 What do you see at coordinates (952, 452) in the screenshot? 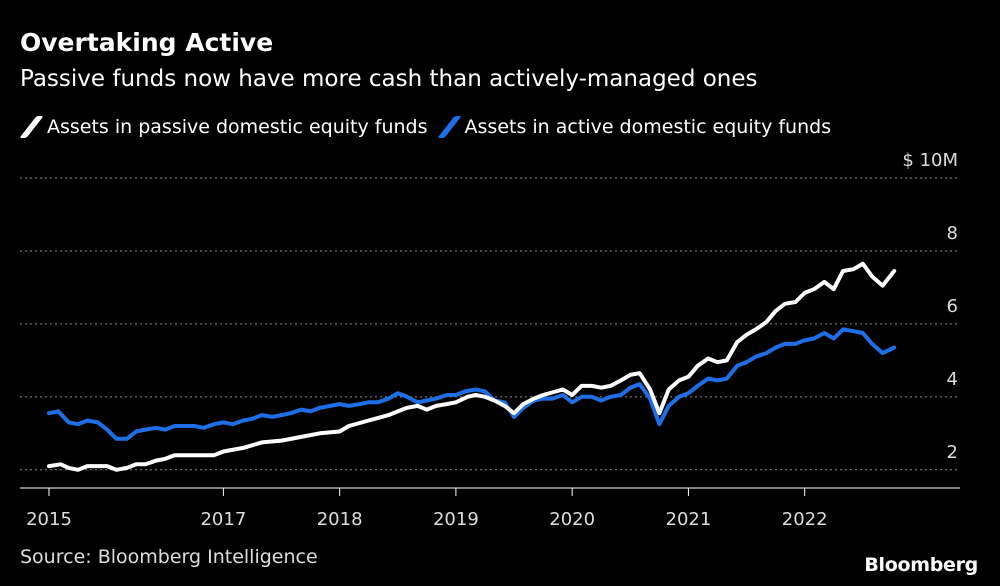
I see `y-tick-label-2: 2` at bounding box center [952, 452].